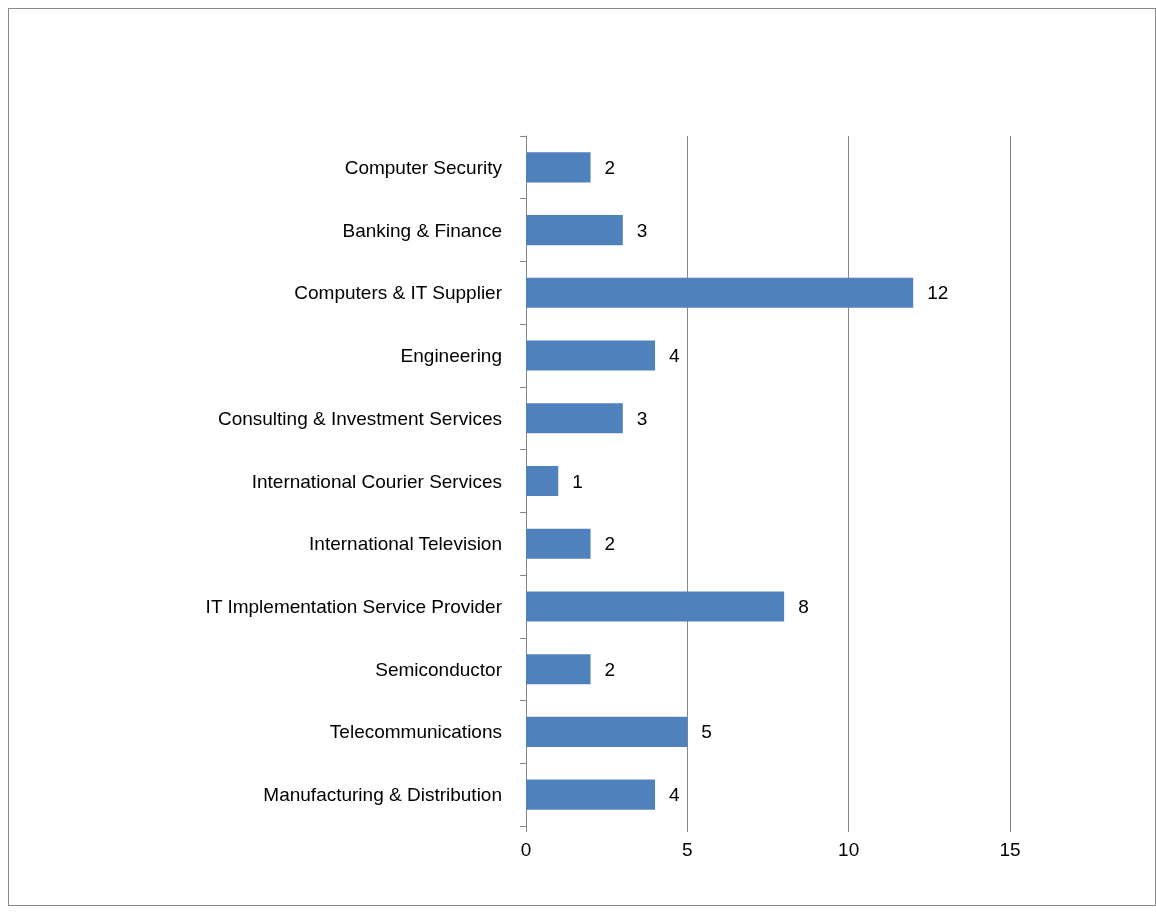 The height and width of the screenshot is (914, 1156). What do you see at coordinates (415, 732) in the screenshot?
I see `y-tick-label: Telecommunications` at bounding box center [415, 732].